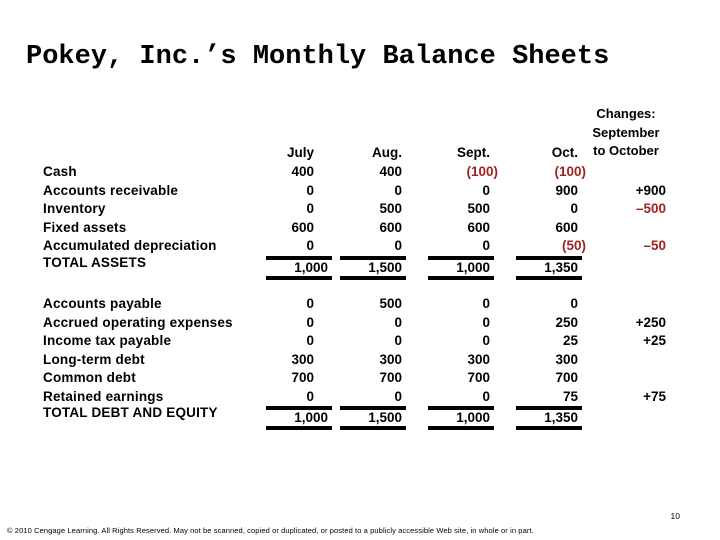  I want to click on table-row-inventory: Inventory 0 500 500 0 –500, so click(358, 209).